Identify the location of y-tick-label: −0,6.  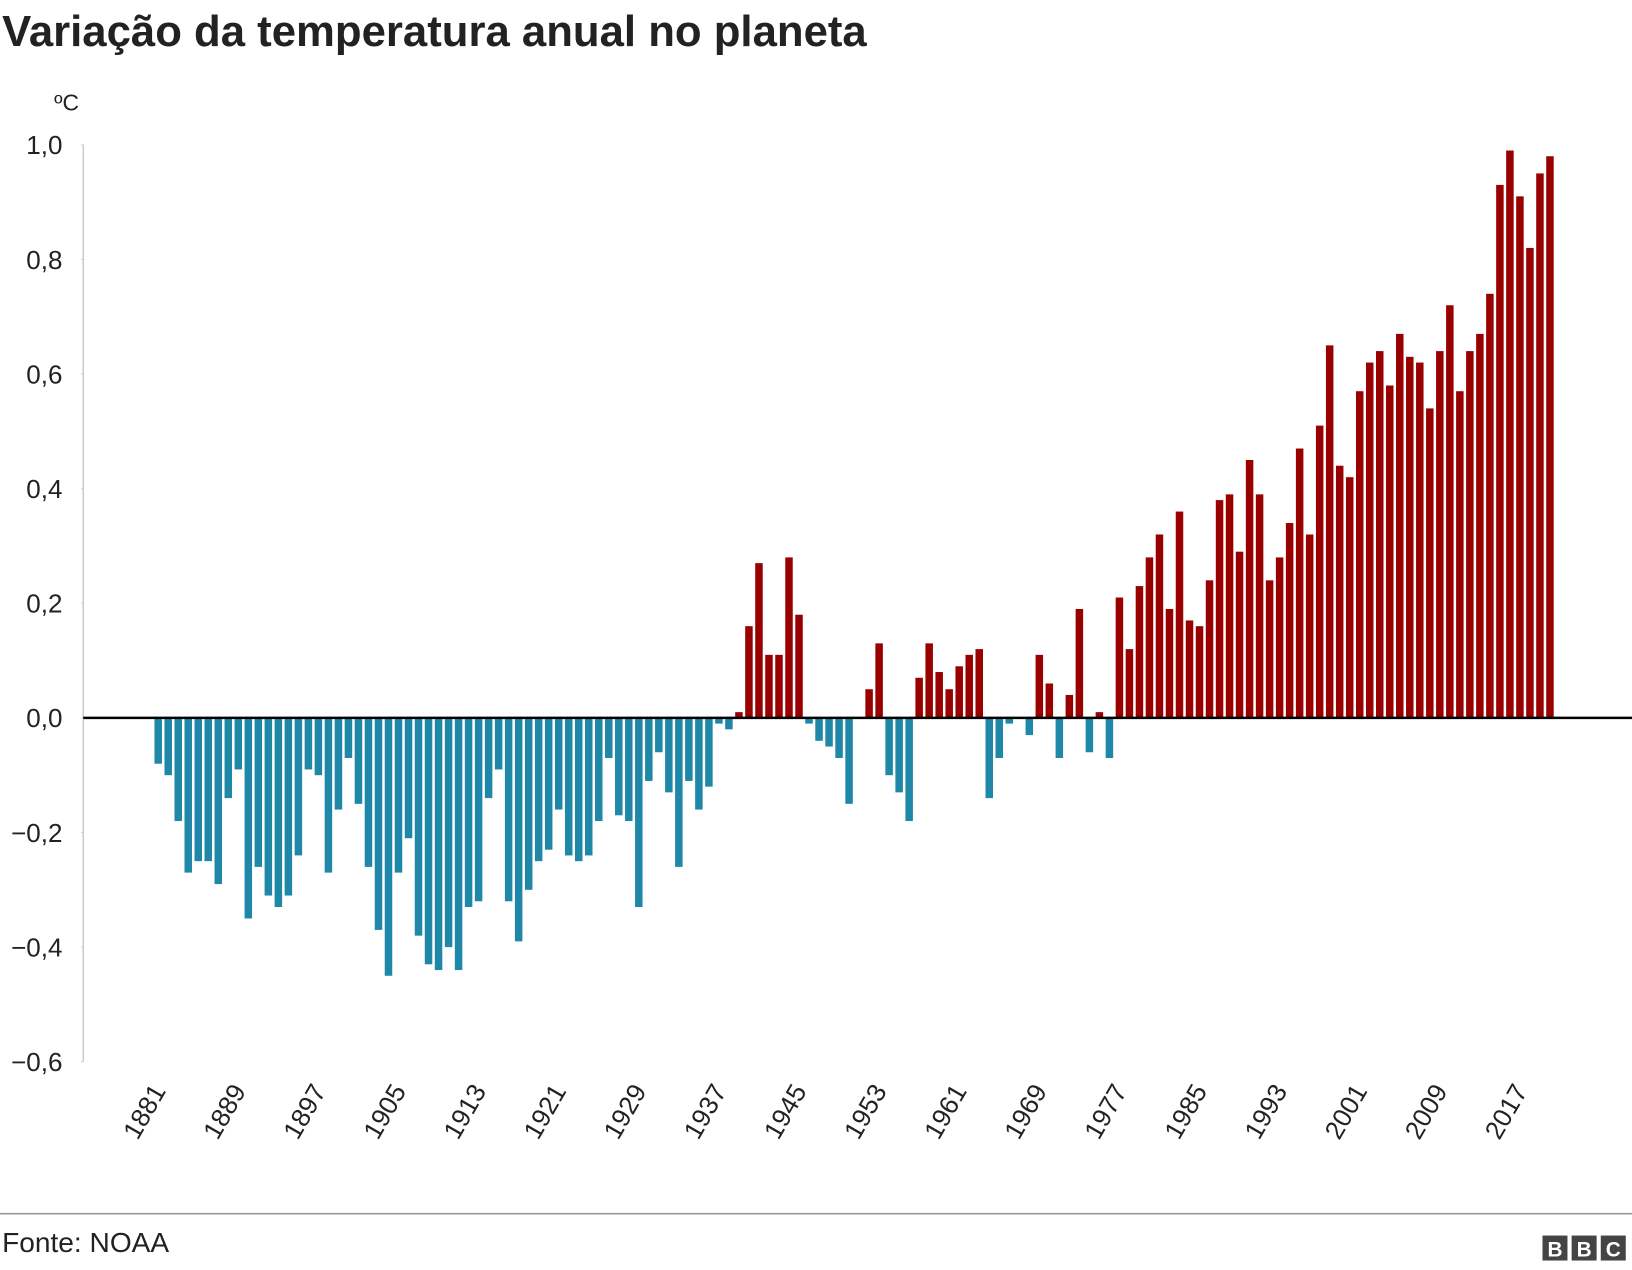
(36, 1062).